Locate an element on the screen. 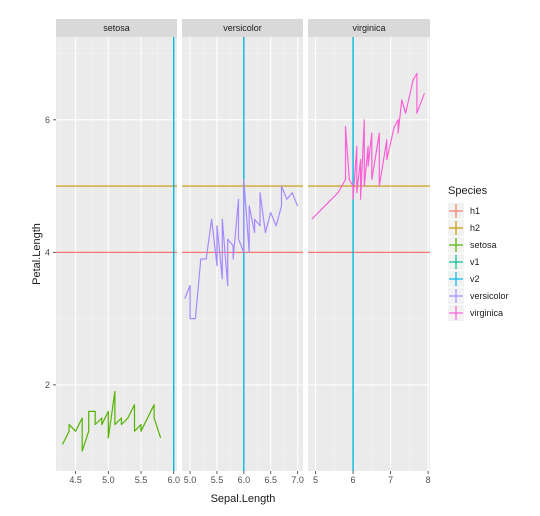 Image resolution: width=540 pixels, height=516 pixels. y-tick-label: 6 is located at coordinates (47, 120).